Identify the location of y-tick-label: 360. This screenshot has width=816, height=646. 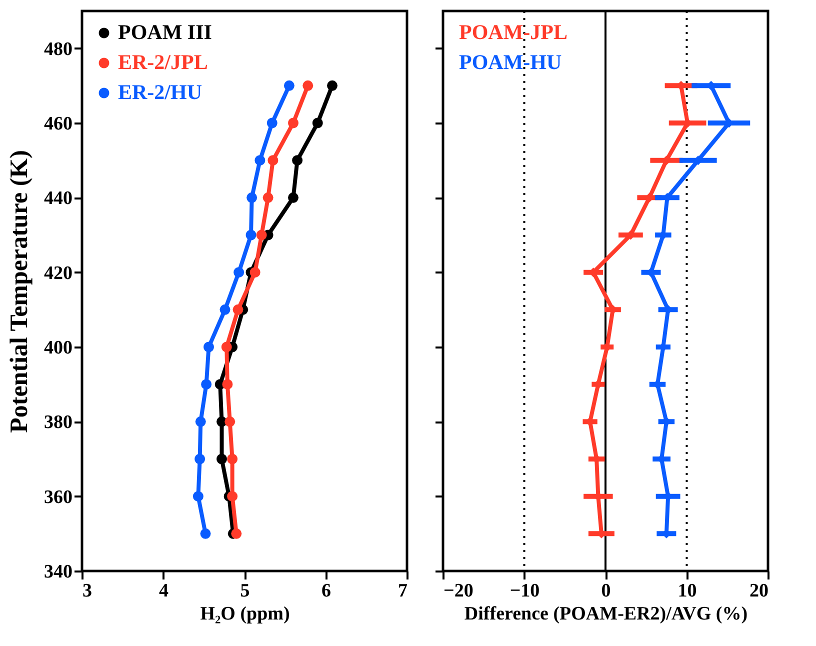
(58, 497).